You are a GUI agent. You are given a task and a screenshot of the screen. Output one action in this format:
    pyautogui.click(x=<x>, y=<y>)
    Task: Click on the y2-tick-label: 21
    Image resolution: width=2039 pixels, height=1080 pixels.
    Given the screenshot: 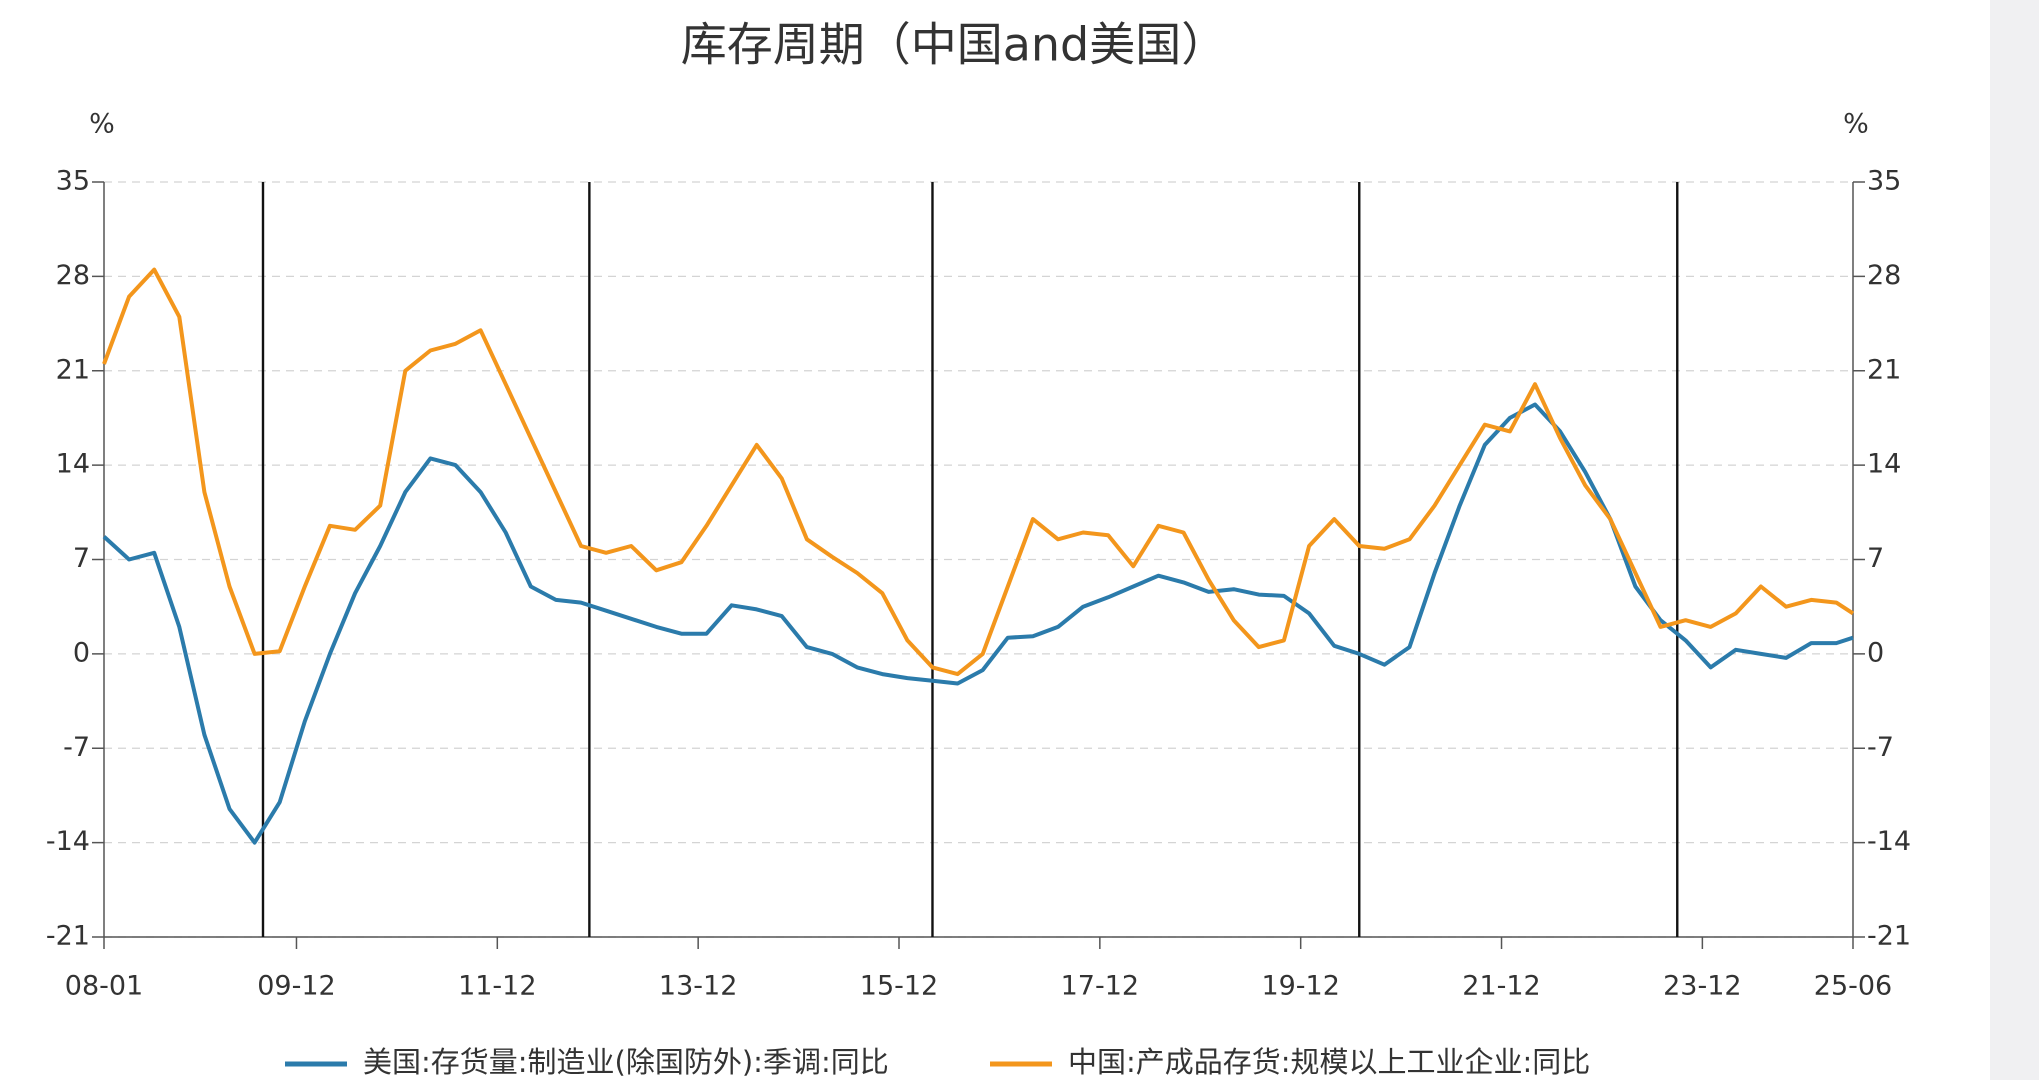 What is the action you would take?
    pyautogui.click(x=1884, y=369)
    